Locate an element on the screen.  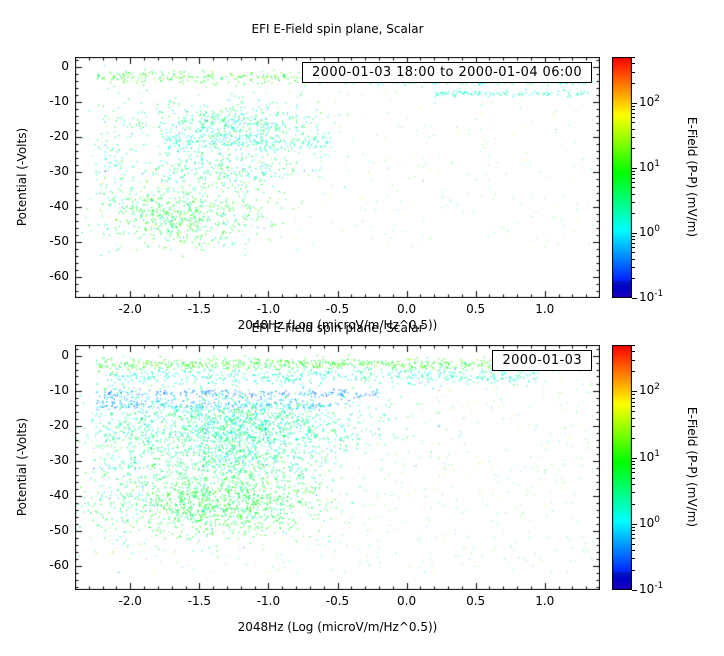
chart2-legend-text: 2000-01-03 is located at coordinates (542, 360).